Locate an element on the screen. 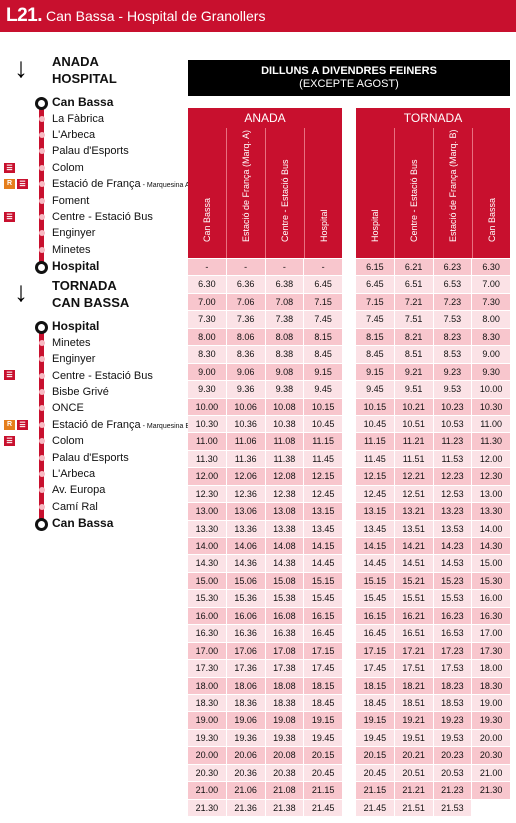 The width and height of the screenshot is (516, 823). time-cell: 8.08 is located at coordinates (284, 337).